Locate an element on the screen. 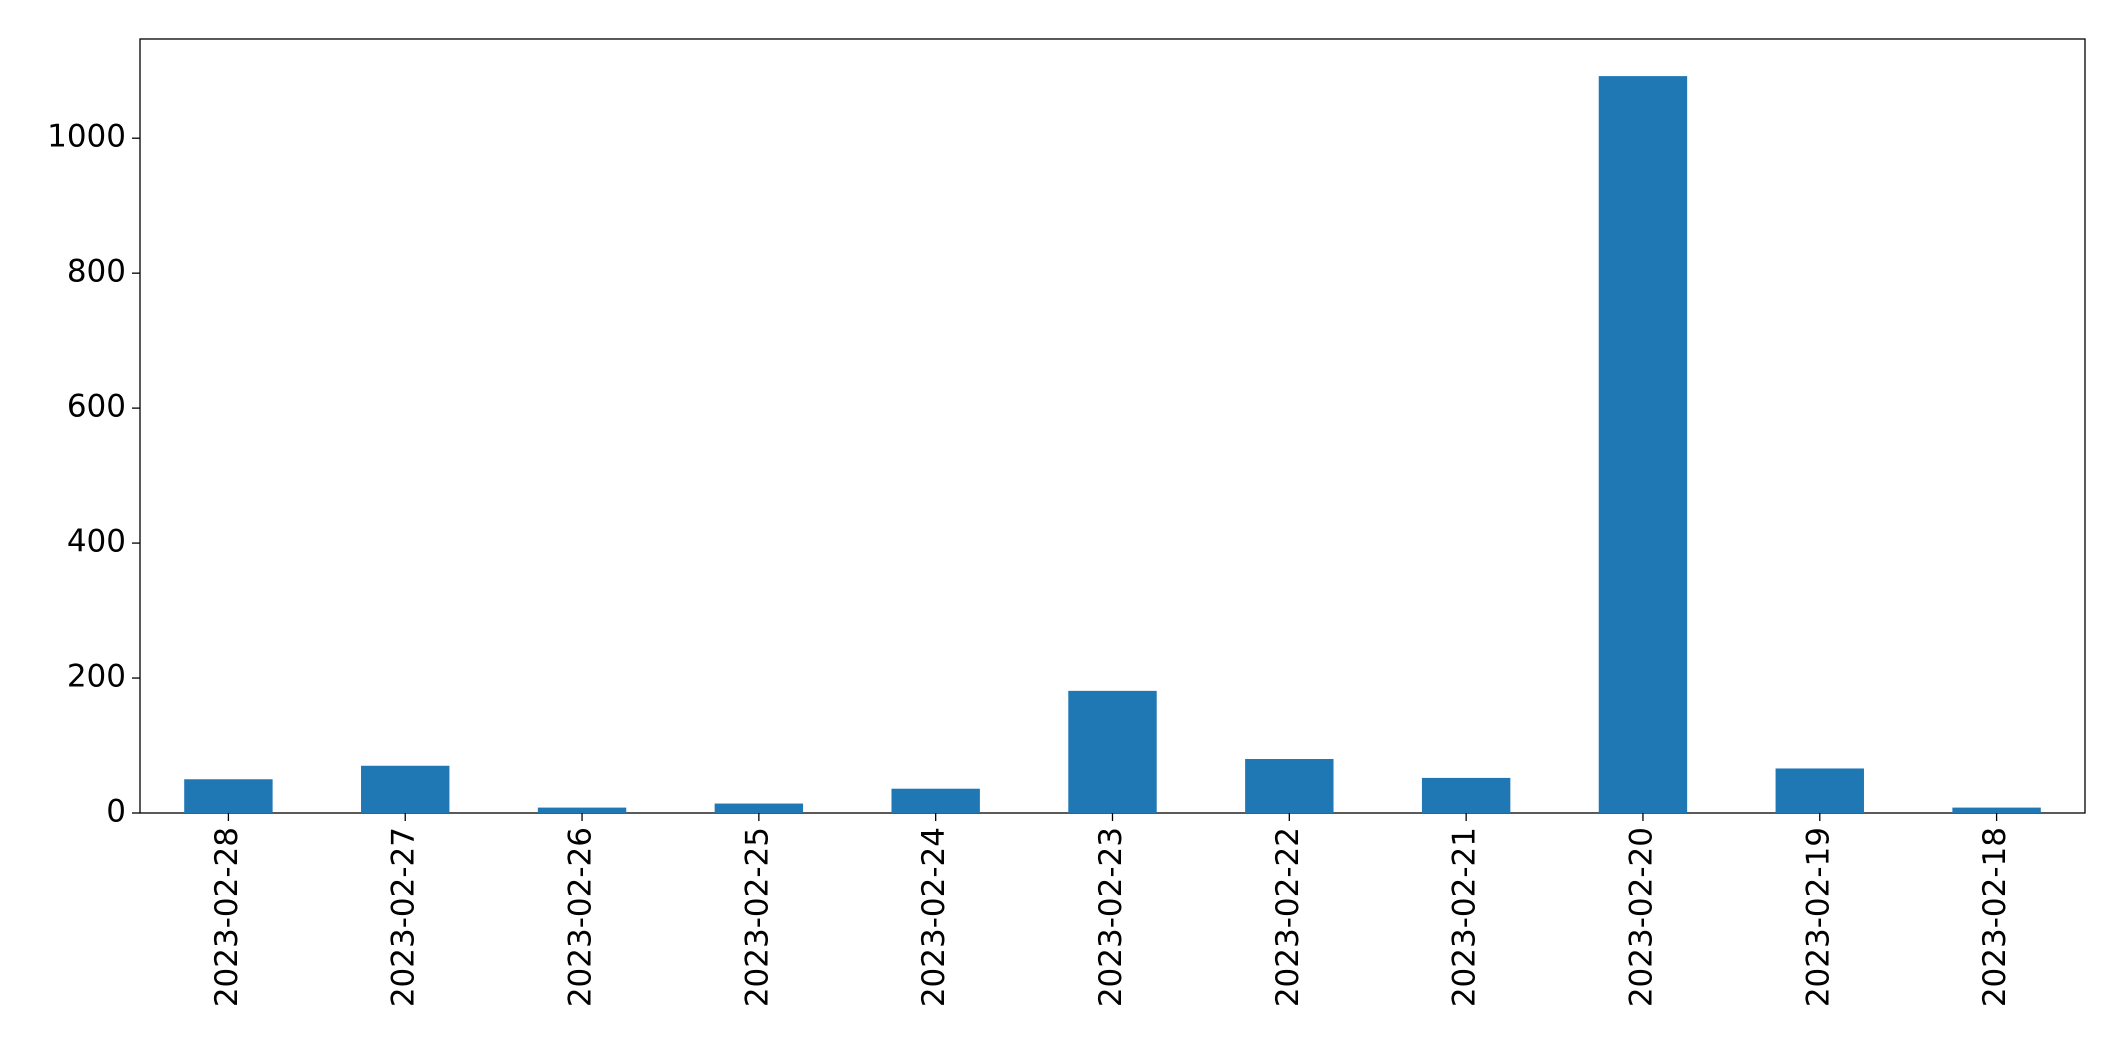  x-tick-label: 2023-02-28 is located at coordinates (227, 917).